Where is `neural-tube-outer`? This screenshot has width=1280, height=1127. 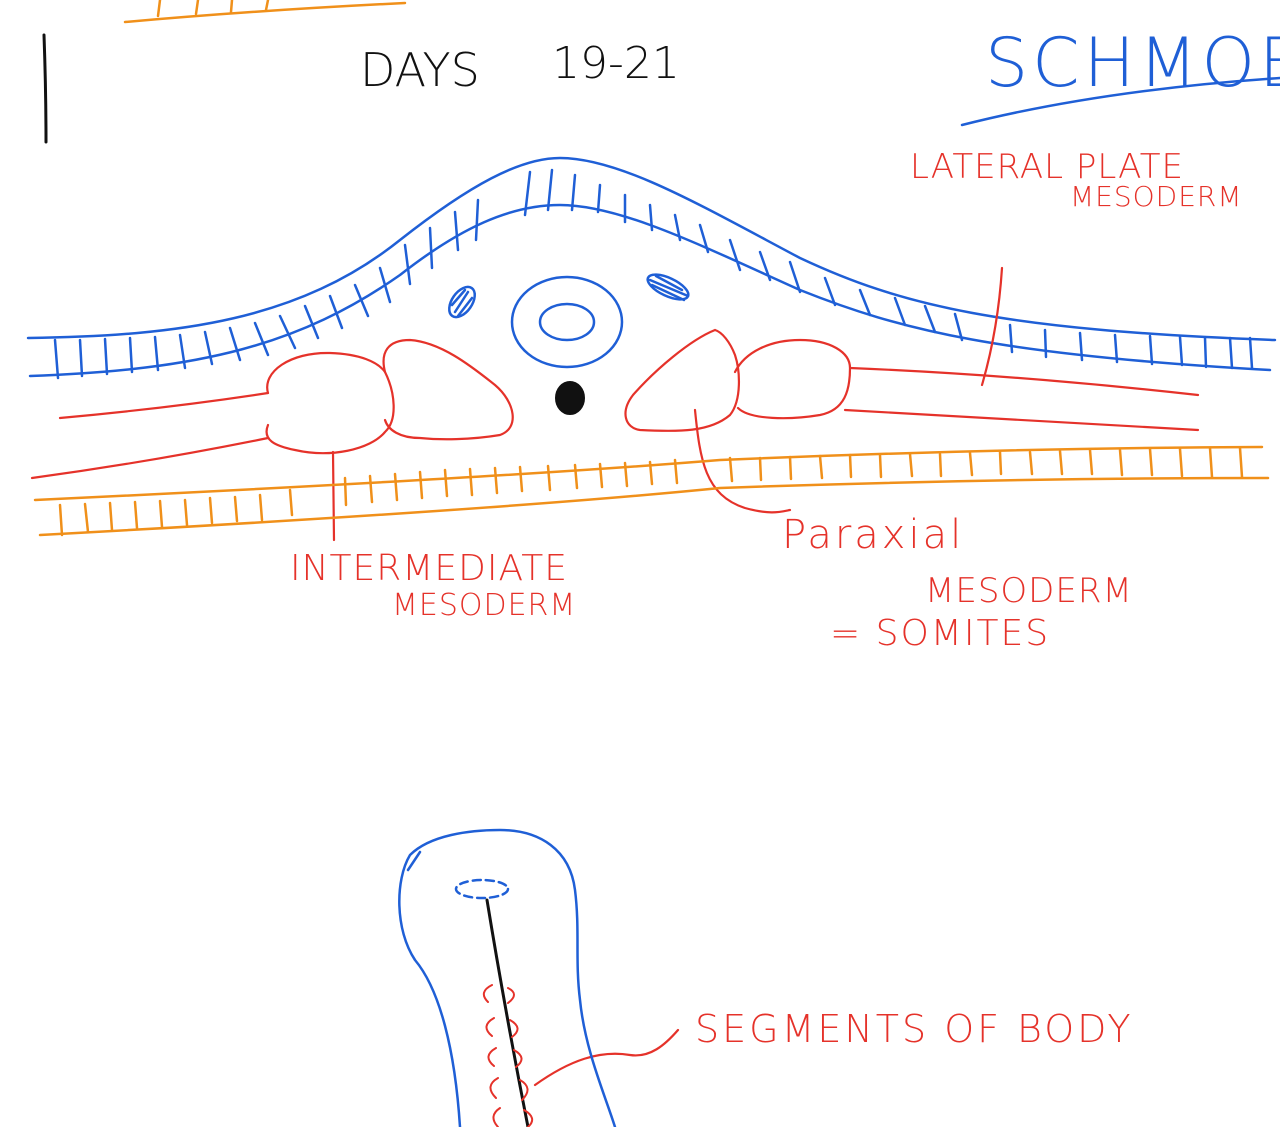 neural-tube-outer is located at coordinates (567, 322).